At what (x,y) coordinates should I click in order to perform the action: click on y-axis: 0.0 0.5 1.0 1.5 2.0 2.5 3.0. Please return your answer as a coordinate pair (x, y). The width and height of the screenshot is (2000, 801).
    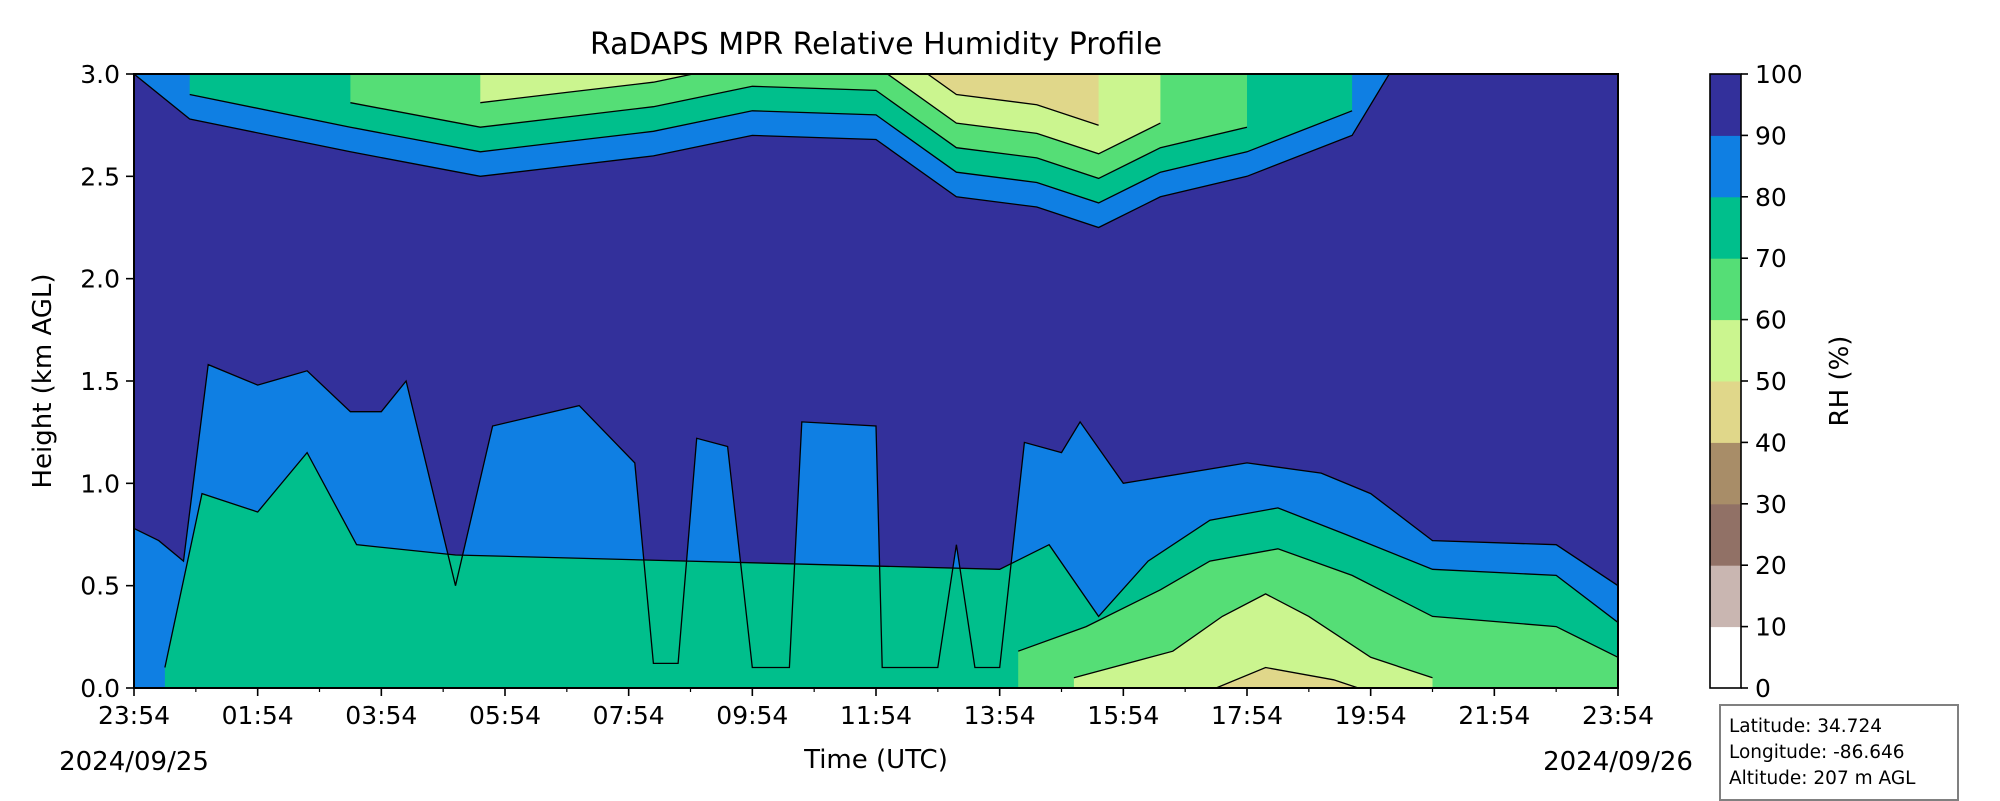
    Looking at the image, I should click on (107, 381).